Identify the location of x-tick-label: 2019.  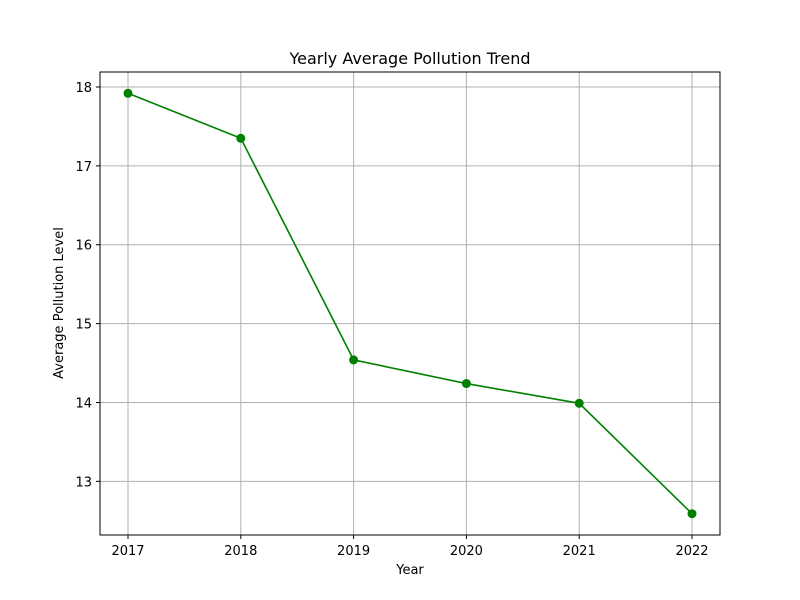
(353, 551).